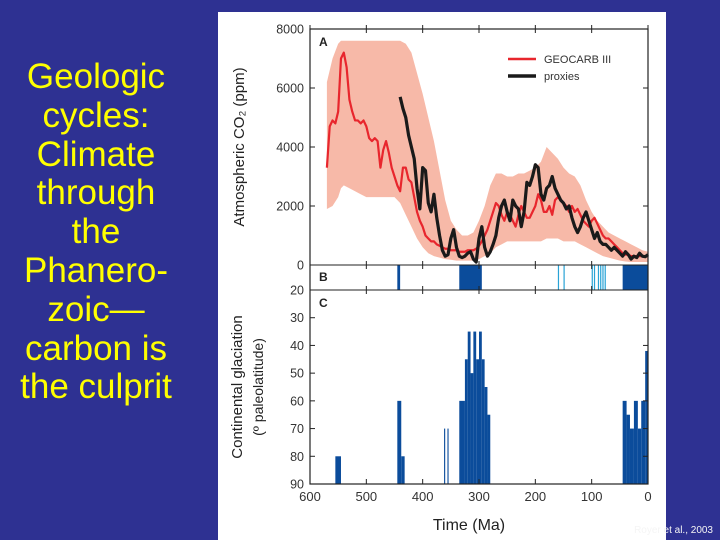  Describe the element at coordinates (96, 270) in the screenshot. I see `title-line: Phanero-` at that location.